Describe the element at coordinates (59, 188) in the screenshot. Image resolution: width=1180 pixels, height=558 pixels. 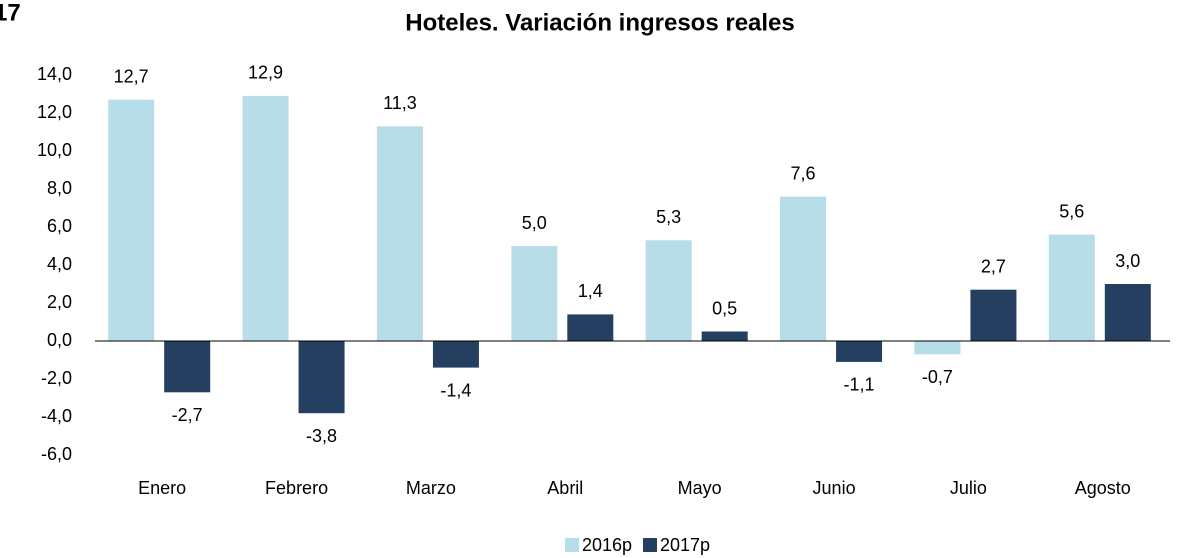
I see `y-tick-label: 8,0` at that location.